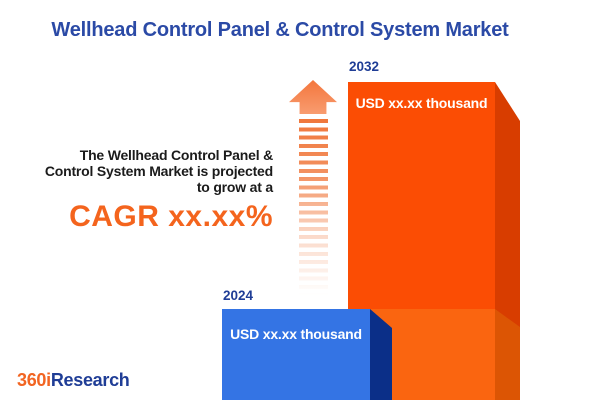 This screenshot has height=400, width=600. I want to click on logo-360i: 360i, so click(34, 380).